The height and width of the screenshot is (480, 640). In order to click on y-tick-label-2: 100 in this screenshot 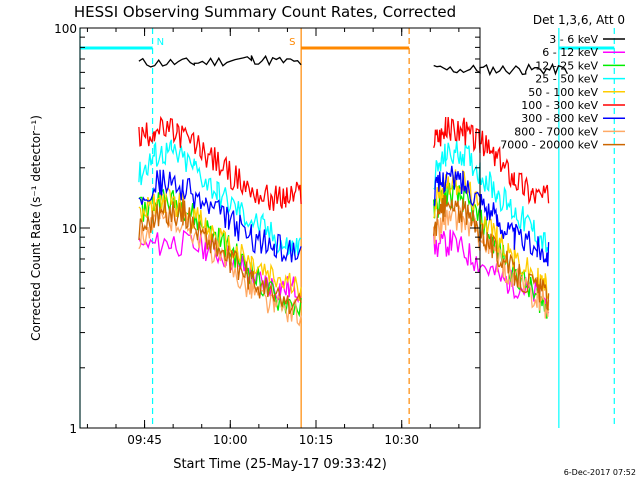, I will do `click(65, 29)`.